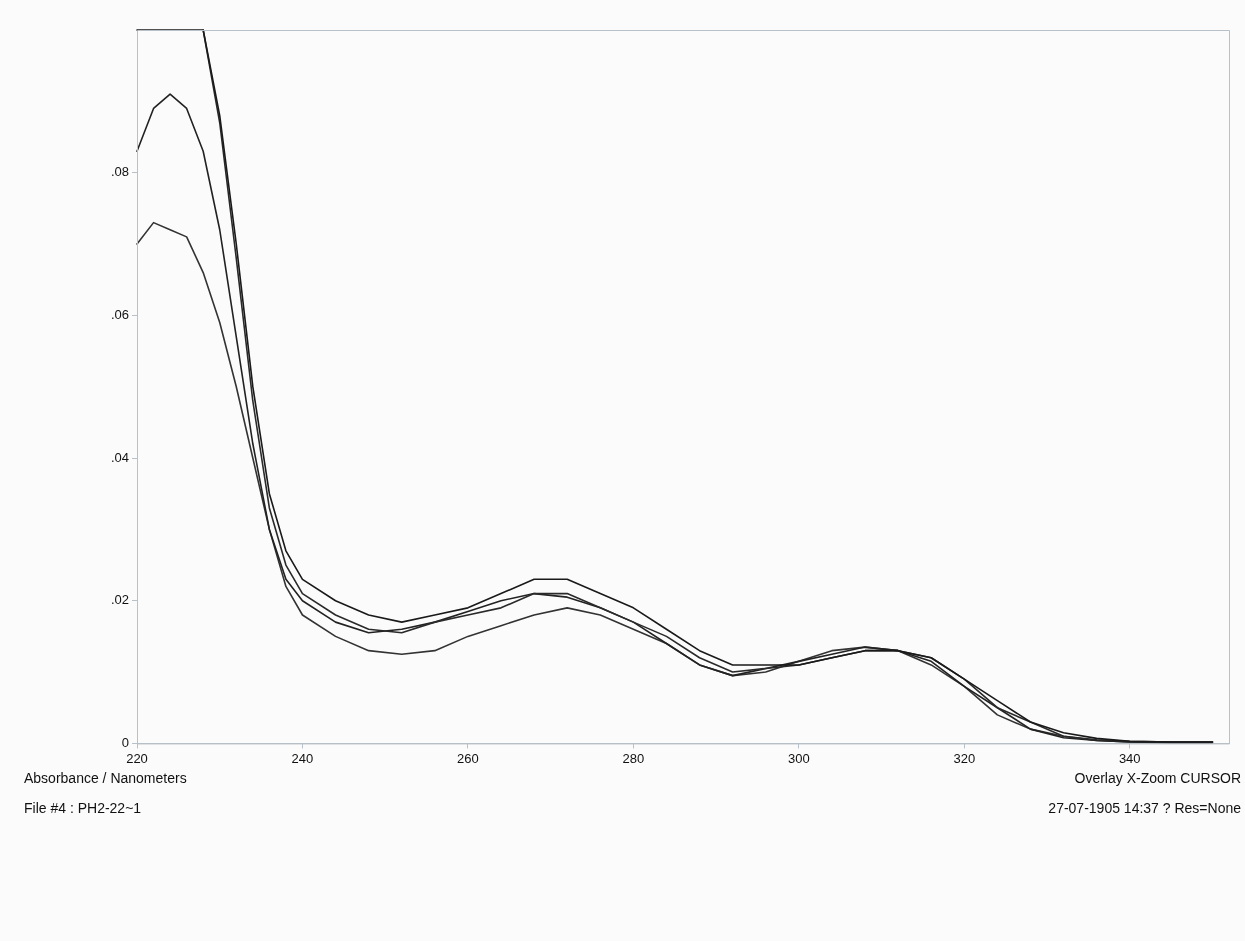  What do you see at coordinates (633, 758) in the screenshot?
I see `x-tick-label: 280` at bounding box center [633, 758].